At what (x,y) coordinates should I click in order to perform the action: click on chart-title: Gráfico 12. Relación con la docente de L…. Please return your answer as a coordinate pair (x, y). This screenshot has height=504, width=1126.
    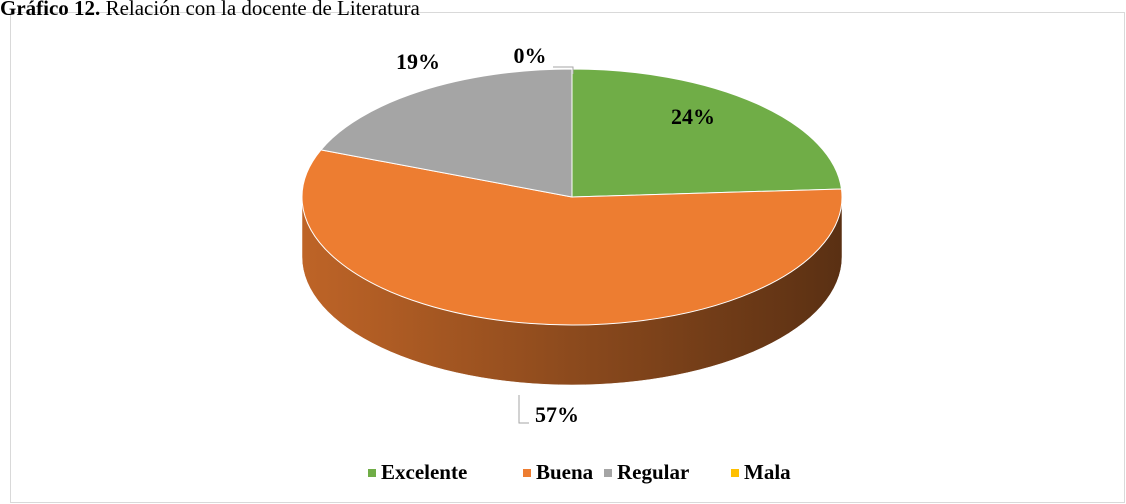
    Looking at the image, I should click on (210, 10).